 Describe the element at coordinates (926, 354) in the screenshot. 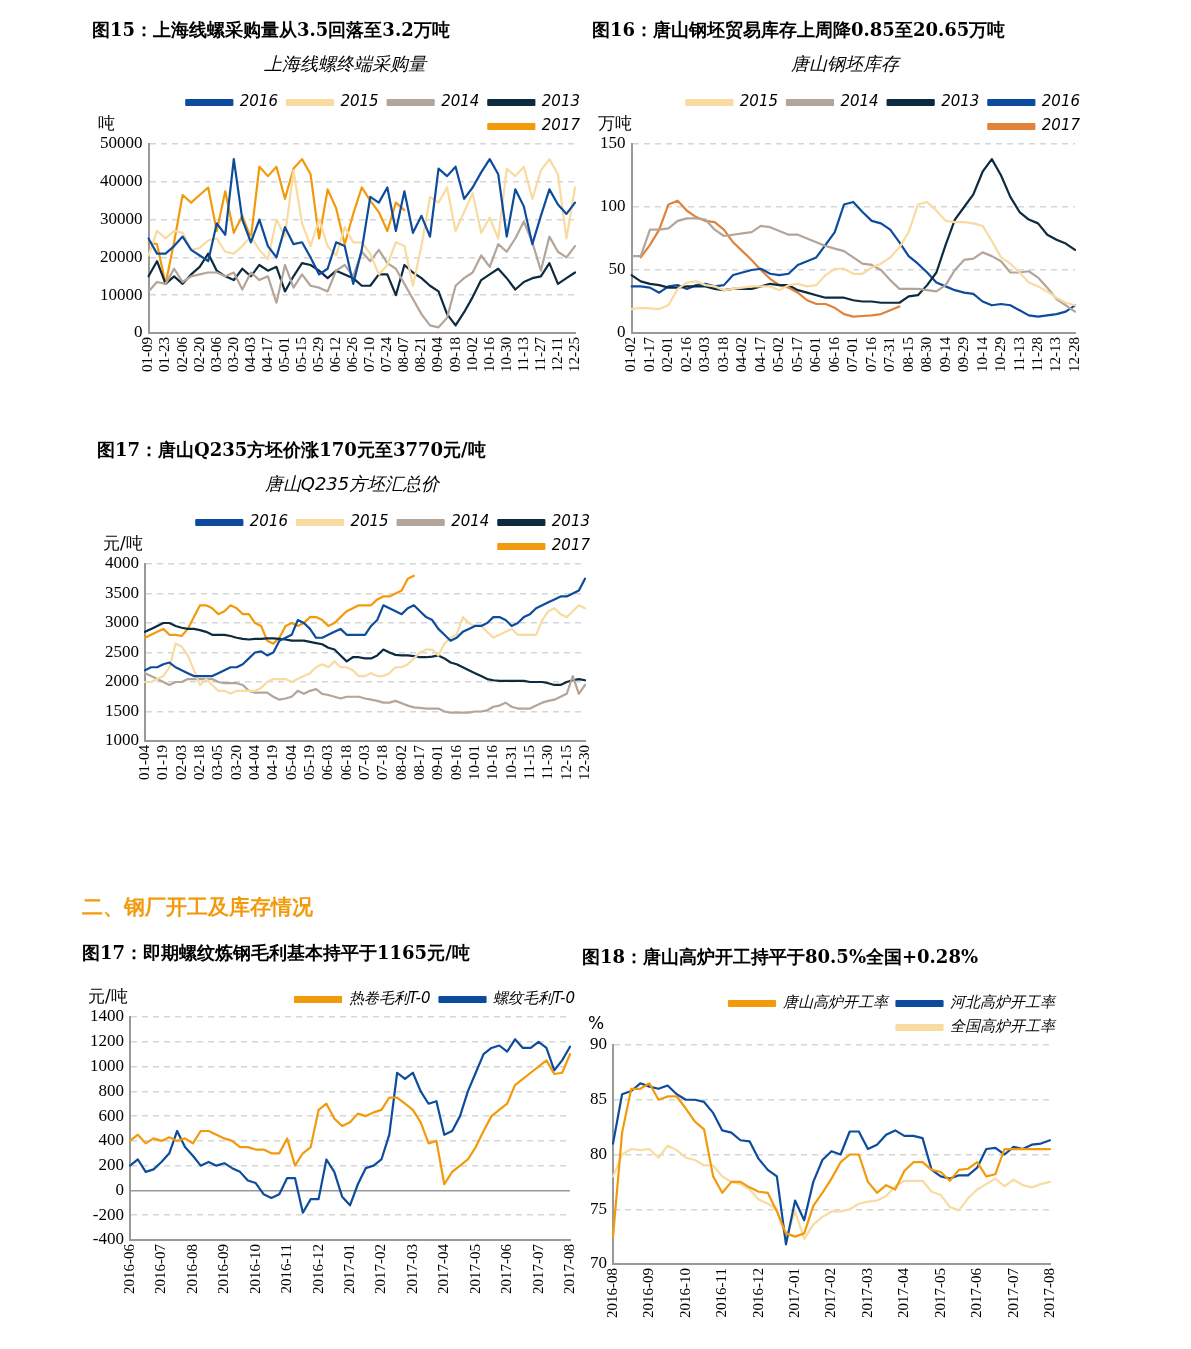

I see `x-tick-label: 08-30` at that location.